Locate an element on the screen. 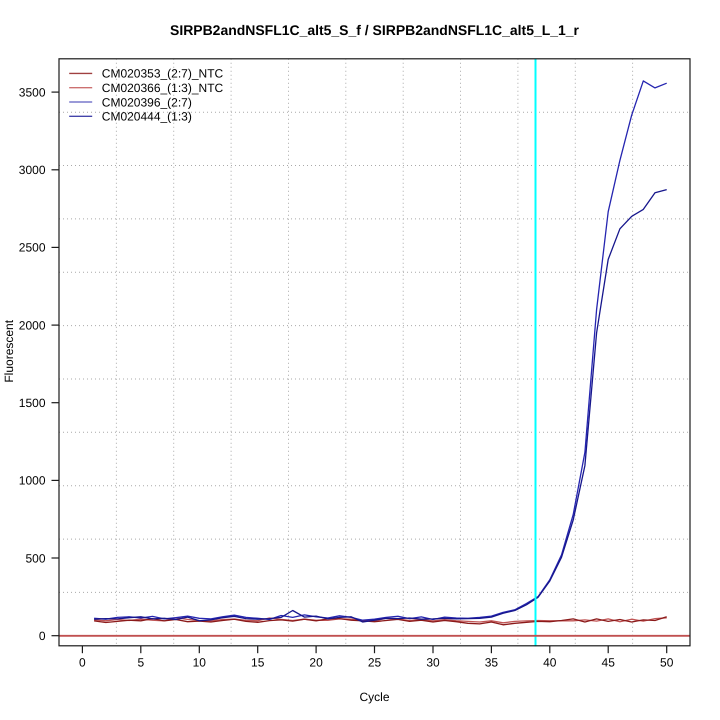 This screenshot has height=720, width=720. svg-text: 2000 is located at coordinates (32, 325).